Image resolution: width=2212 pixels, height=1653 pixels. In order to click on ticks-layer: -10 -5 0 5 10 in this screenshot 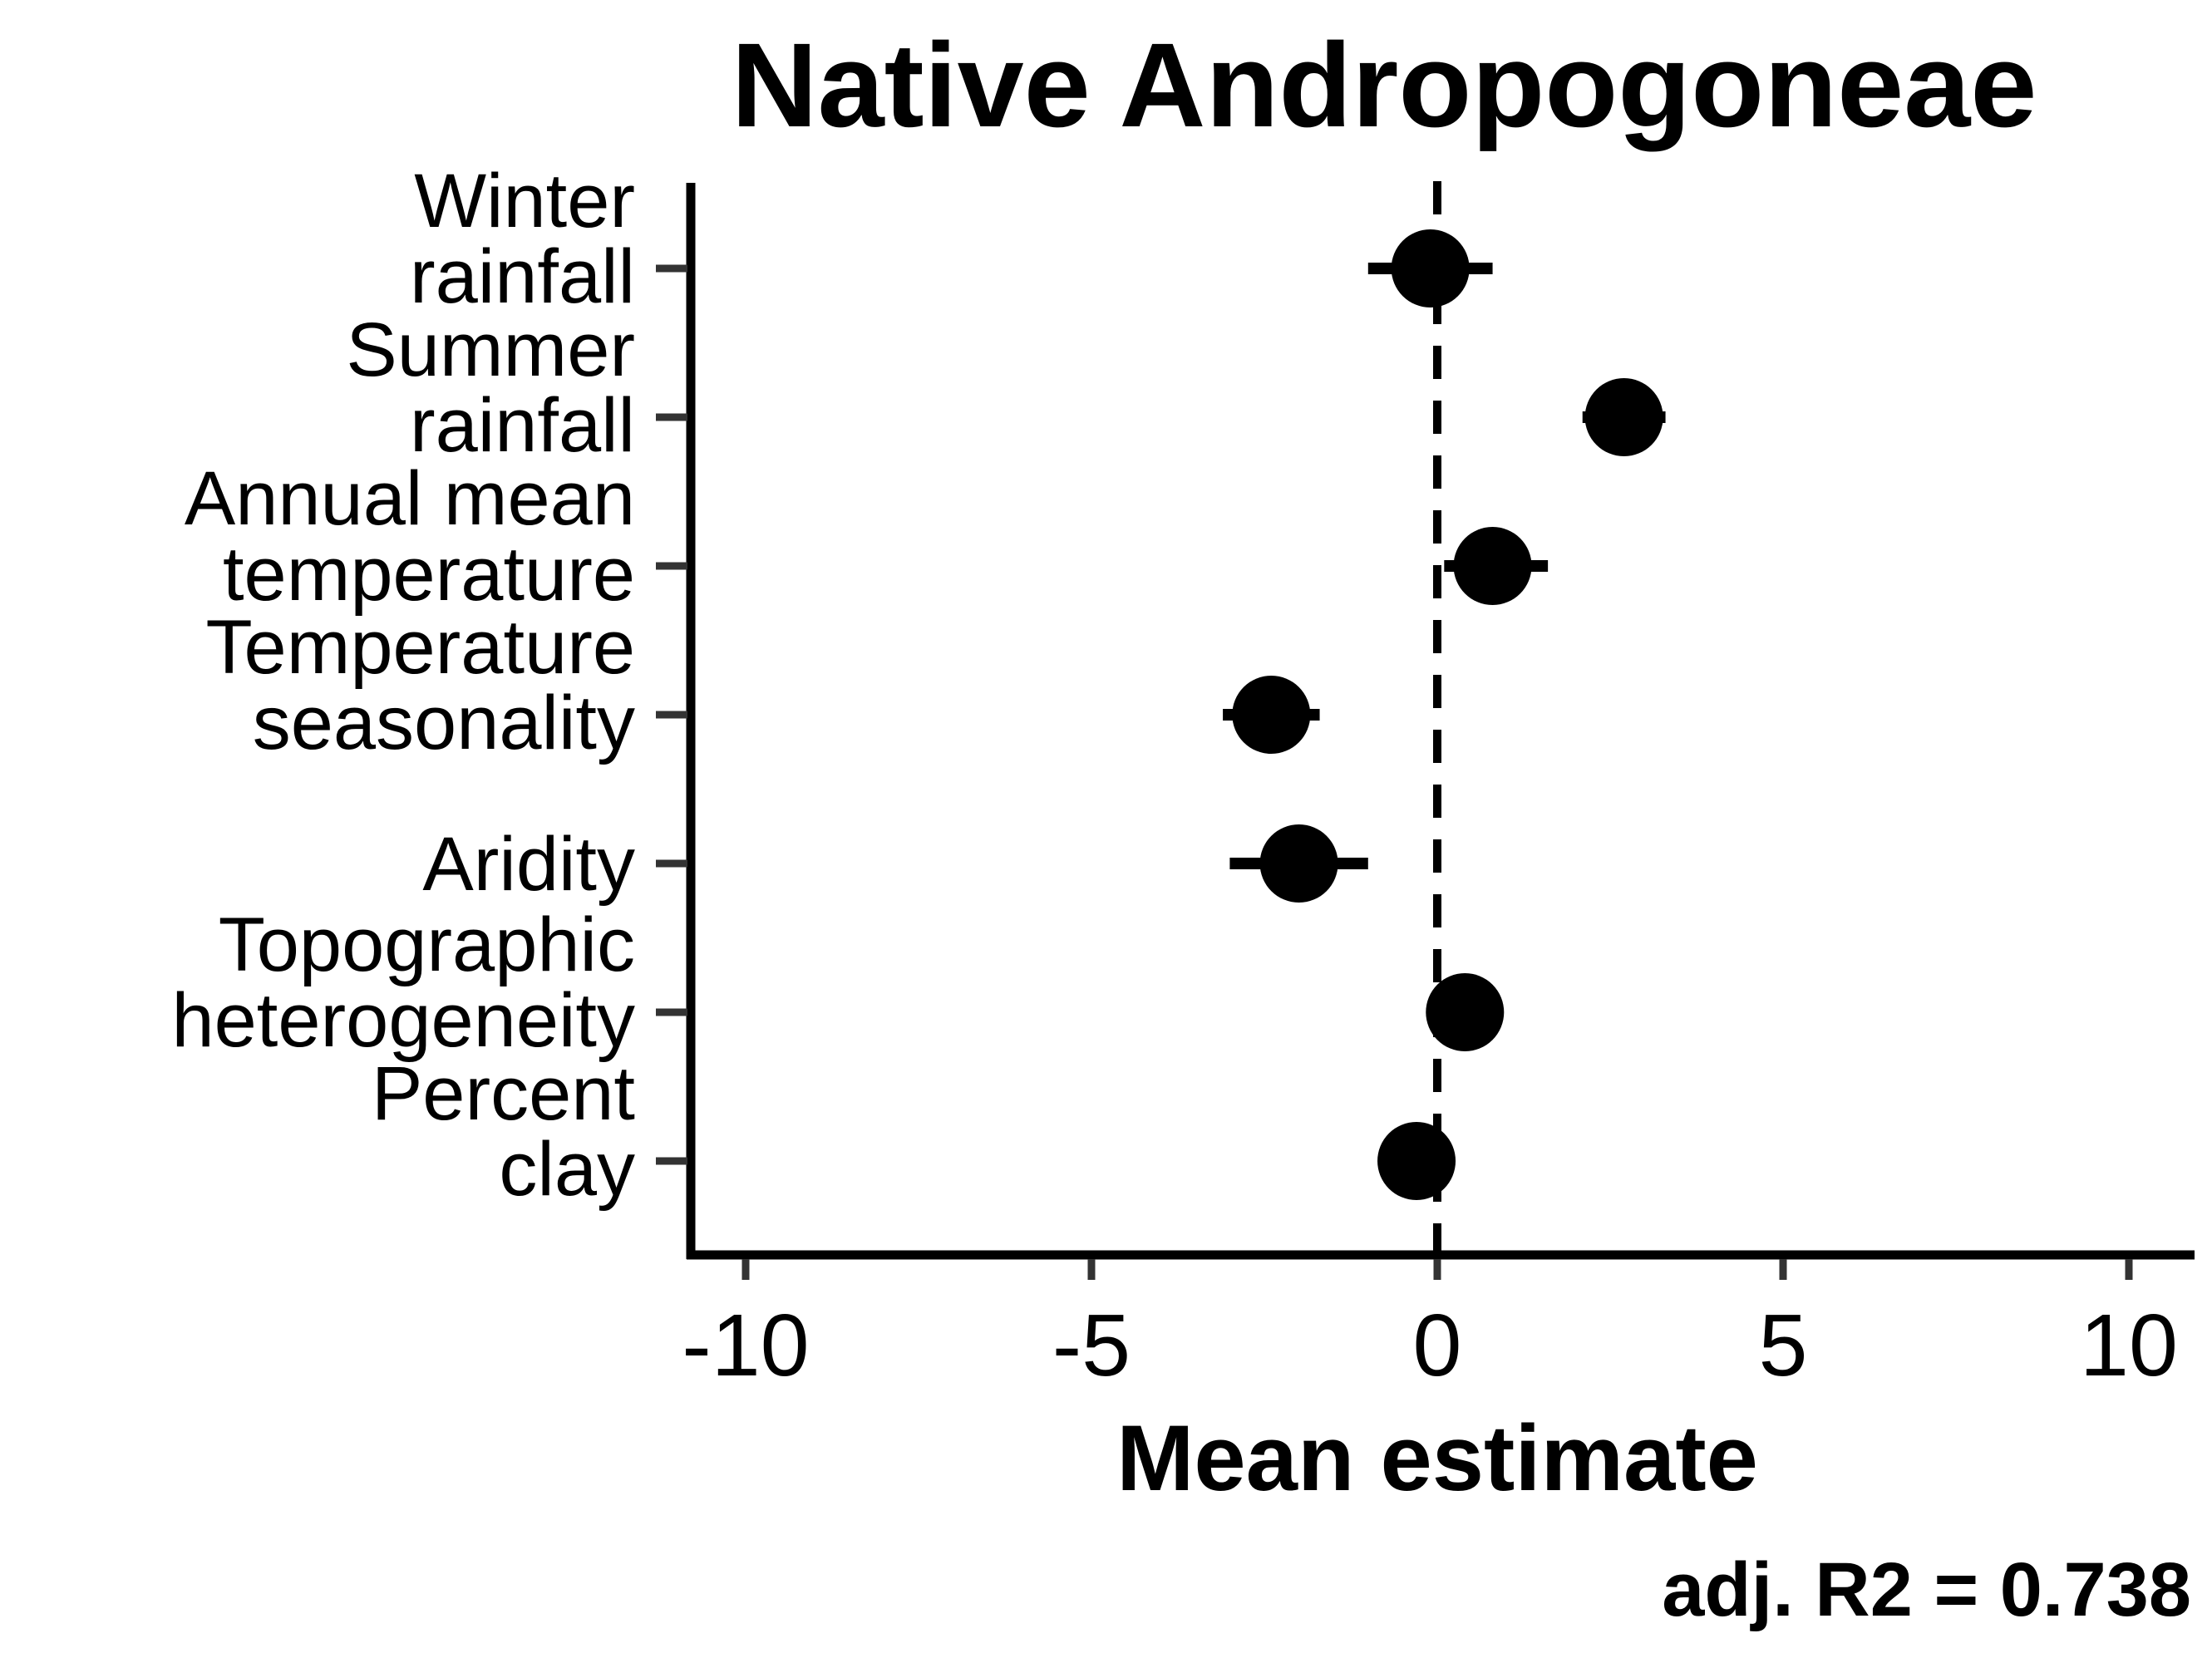, I will do `click(1430, 1327)`.